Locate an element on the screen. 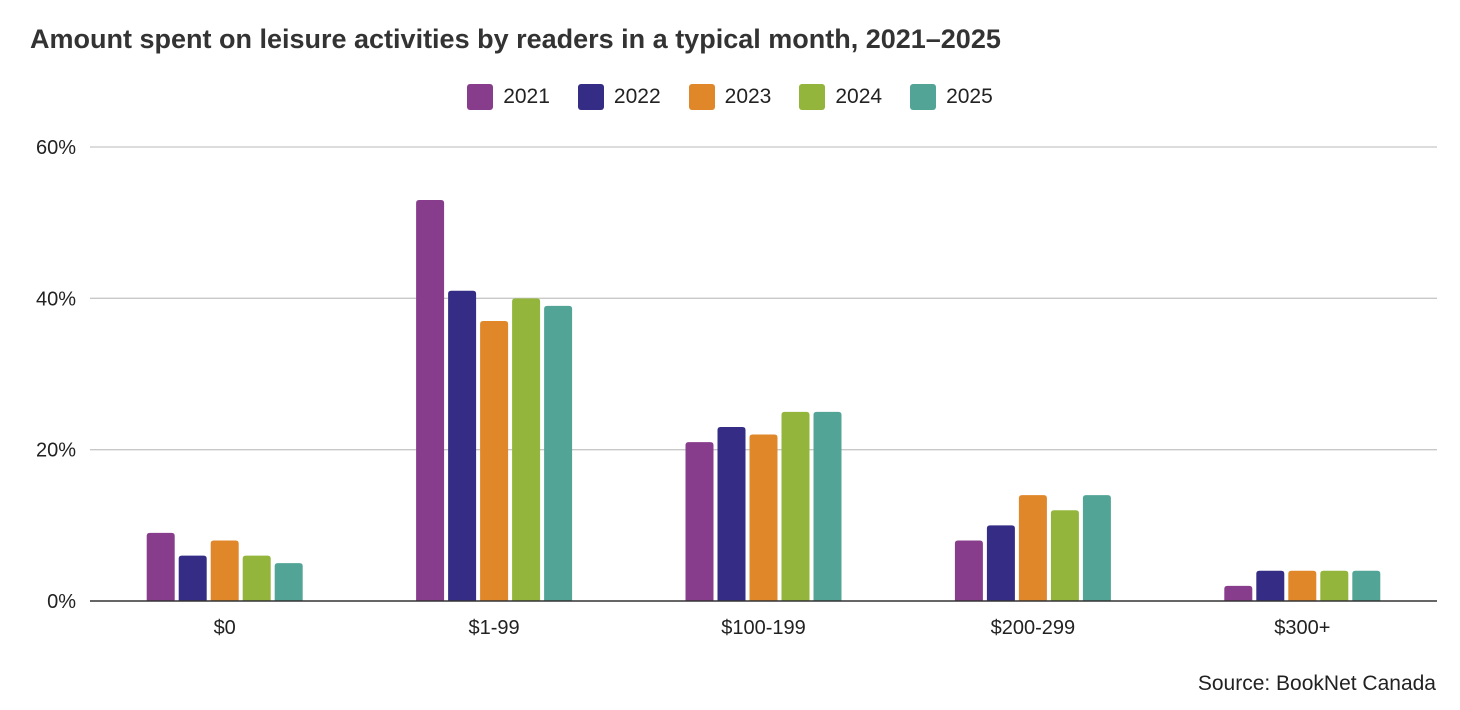  legend-label: 2024 is located at coordinates (859, 96).